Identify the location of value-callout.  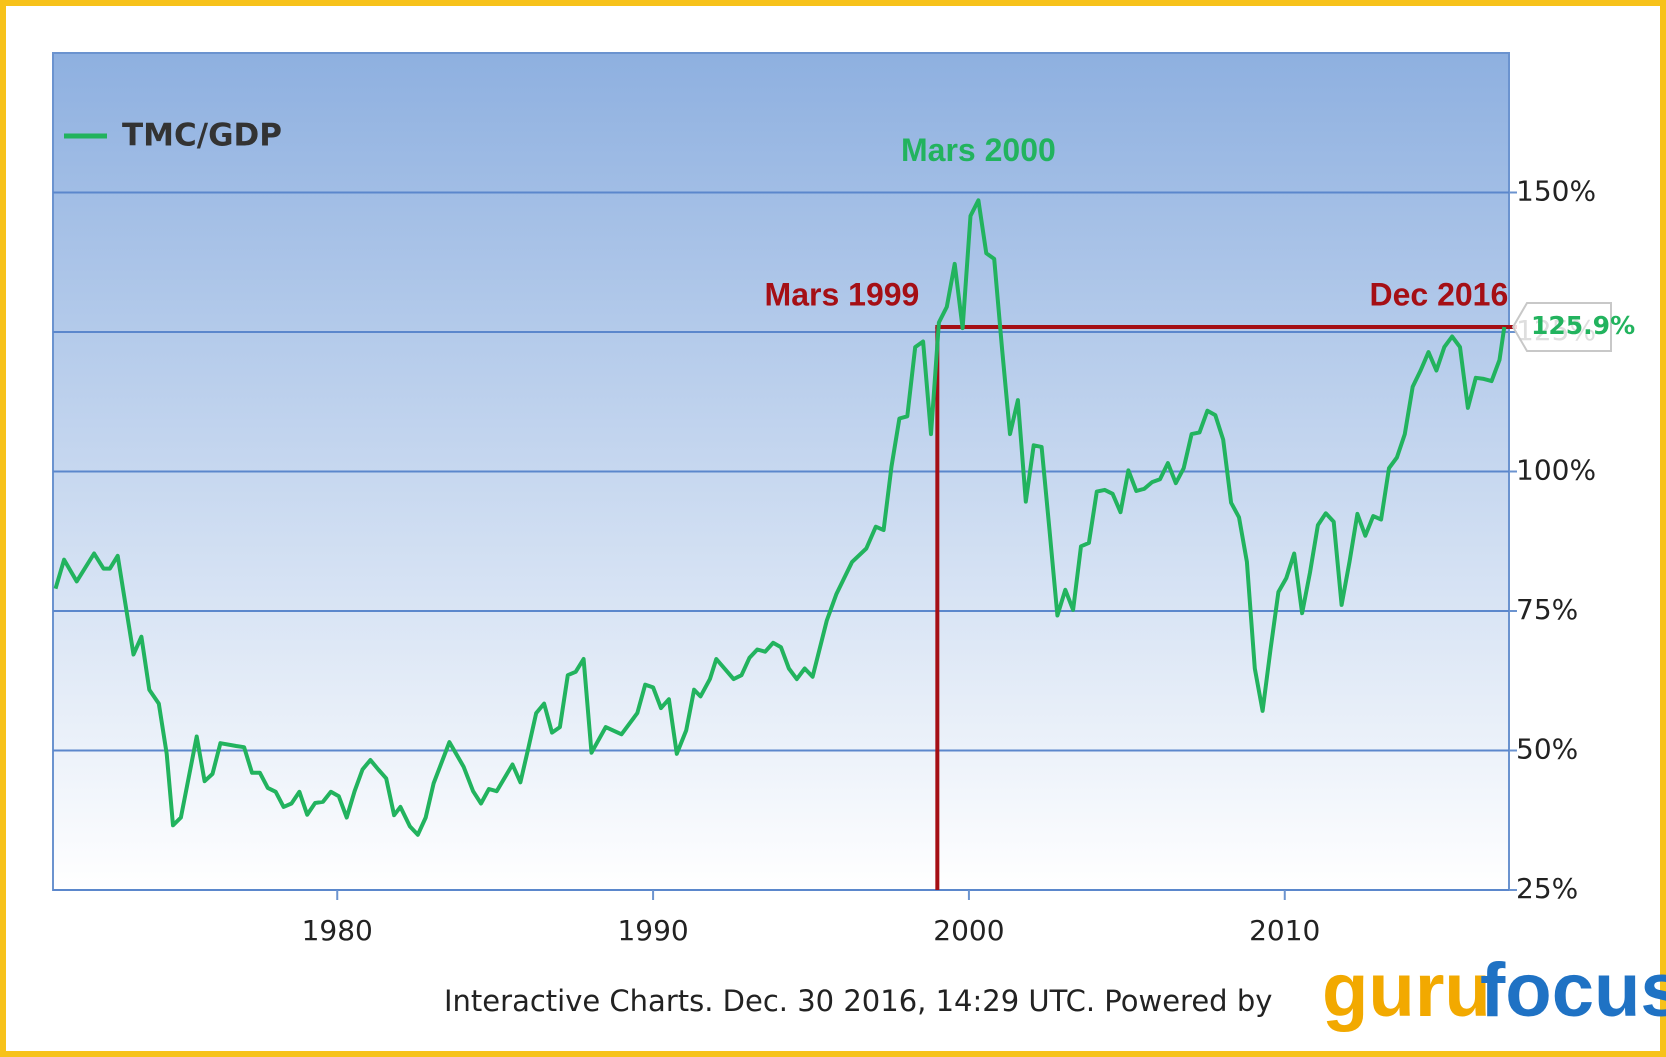
(1561, 326).